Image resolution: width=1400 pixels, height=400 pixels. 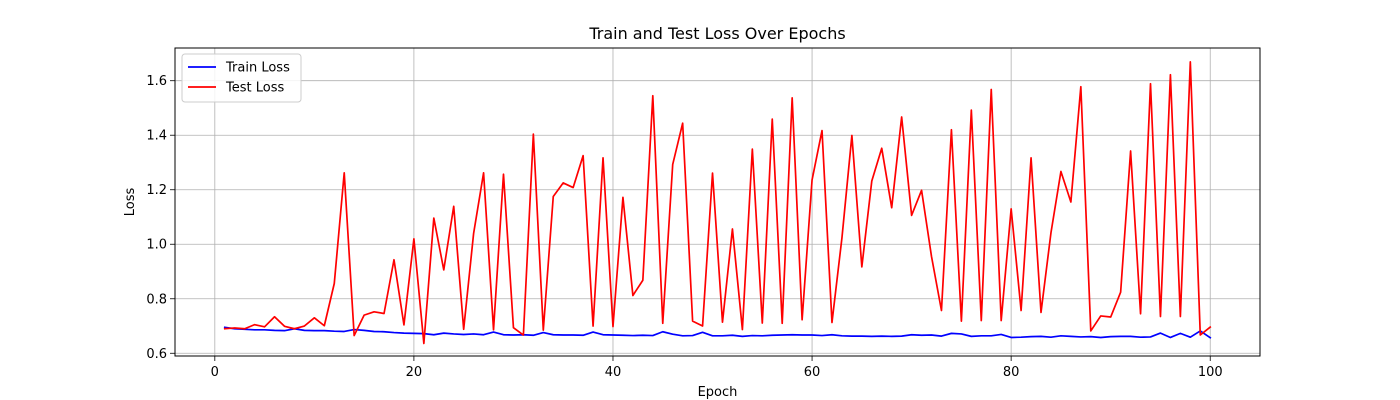 What do you see at coordinates (156, 81) in the screenshot?
I see `y-tick-label: 1.6` at bounding box center [156, 81].